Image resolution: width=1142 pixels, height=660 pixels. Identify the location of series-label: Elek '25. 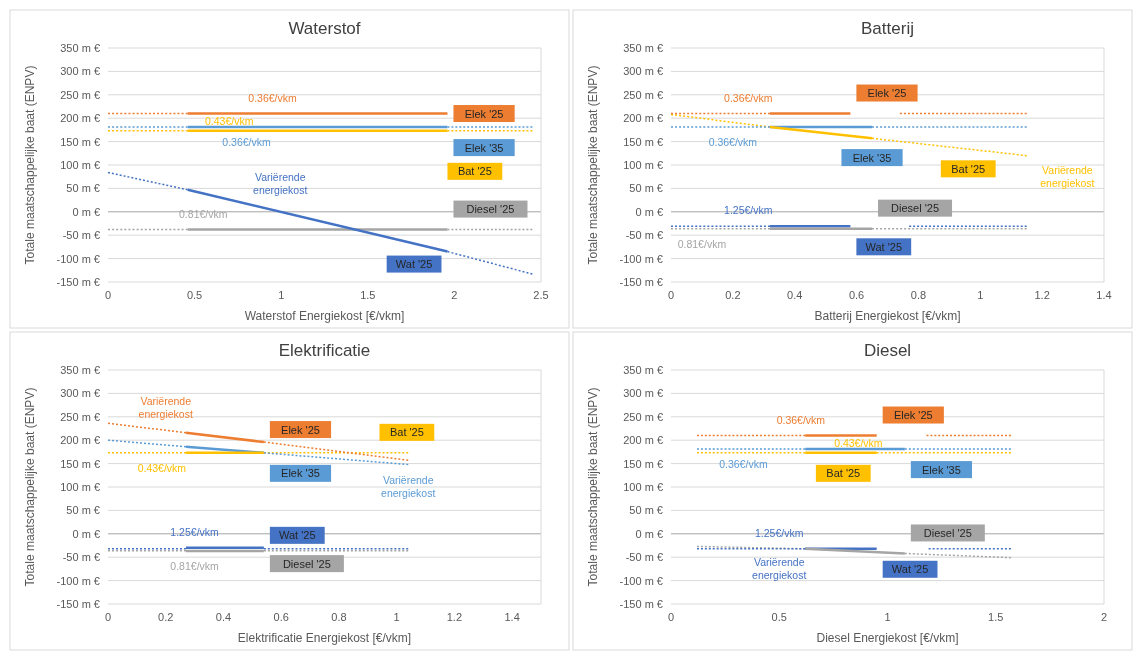
(300, 429).